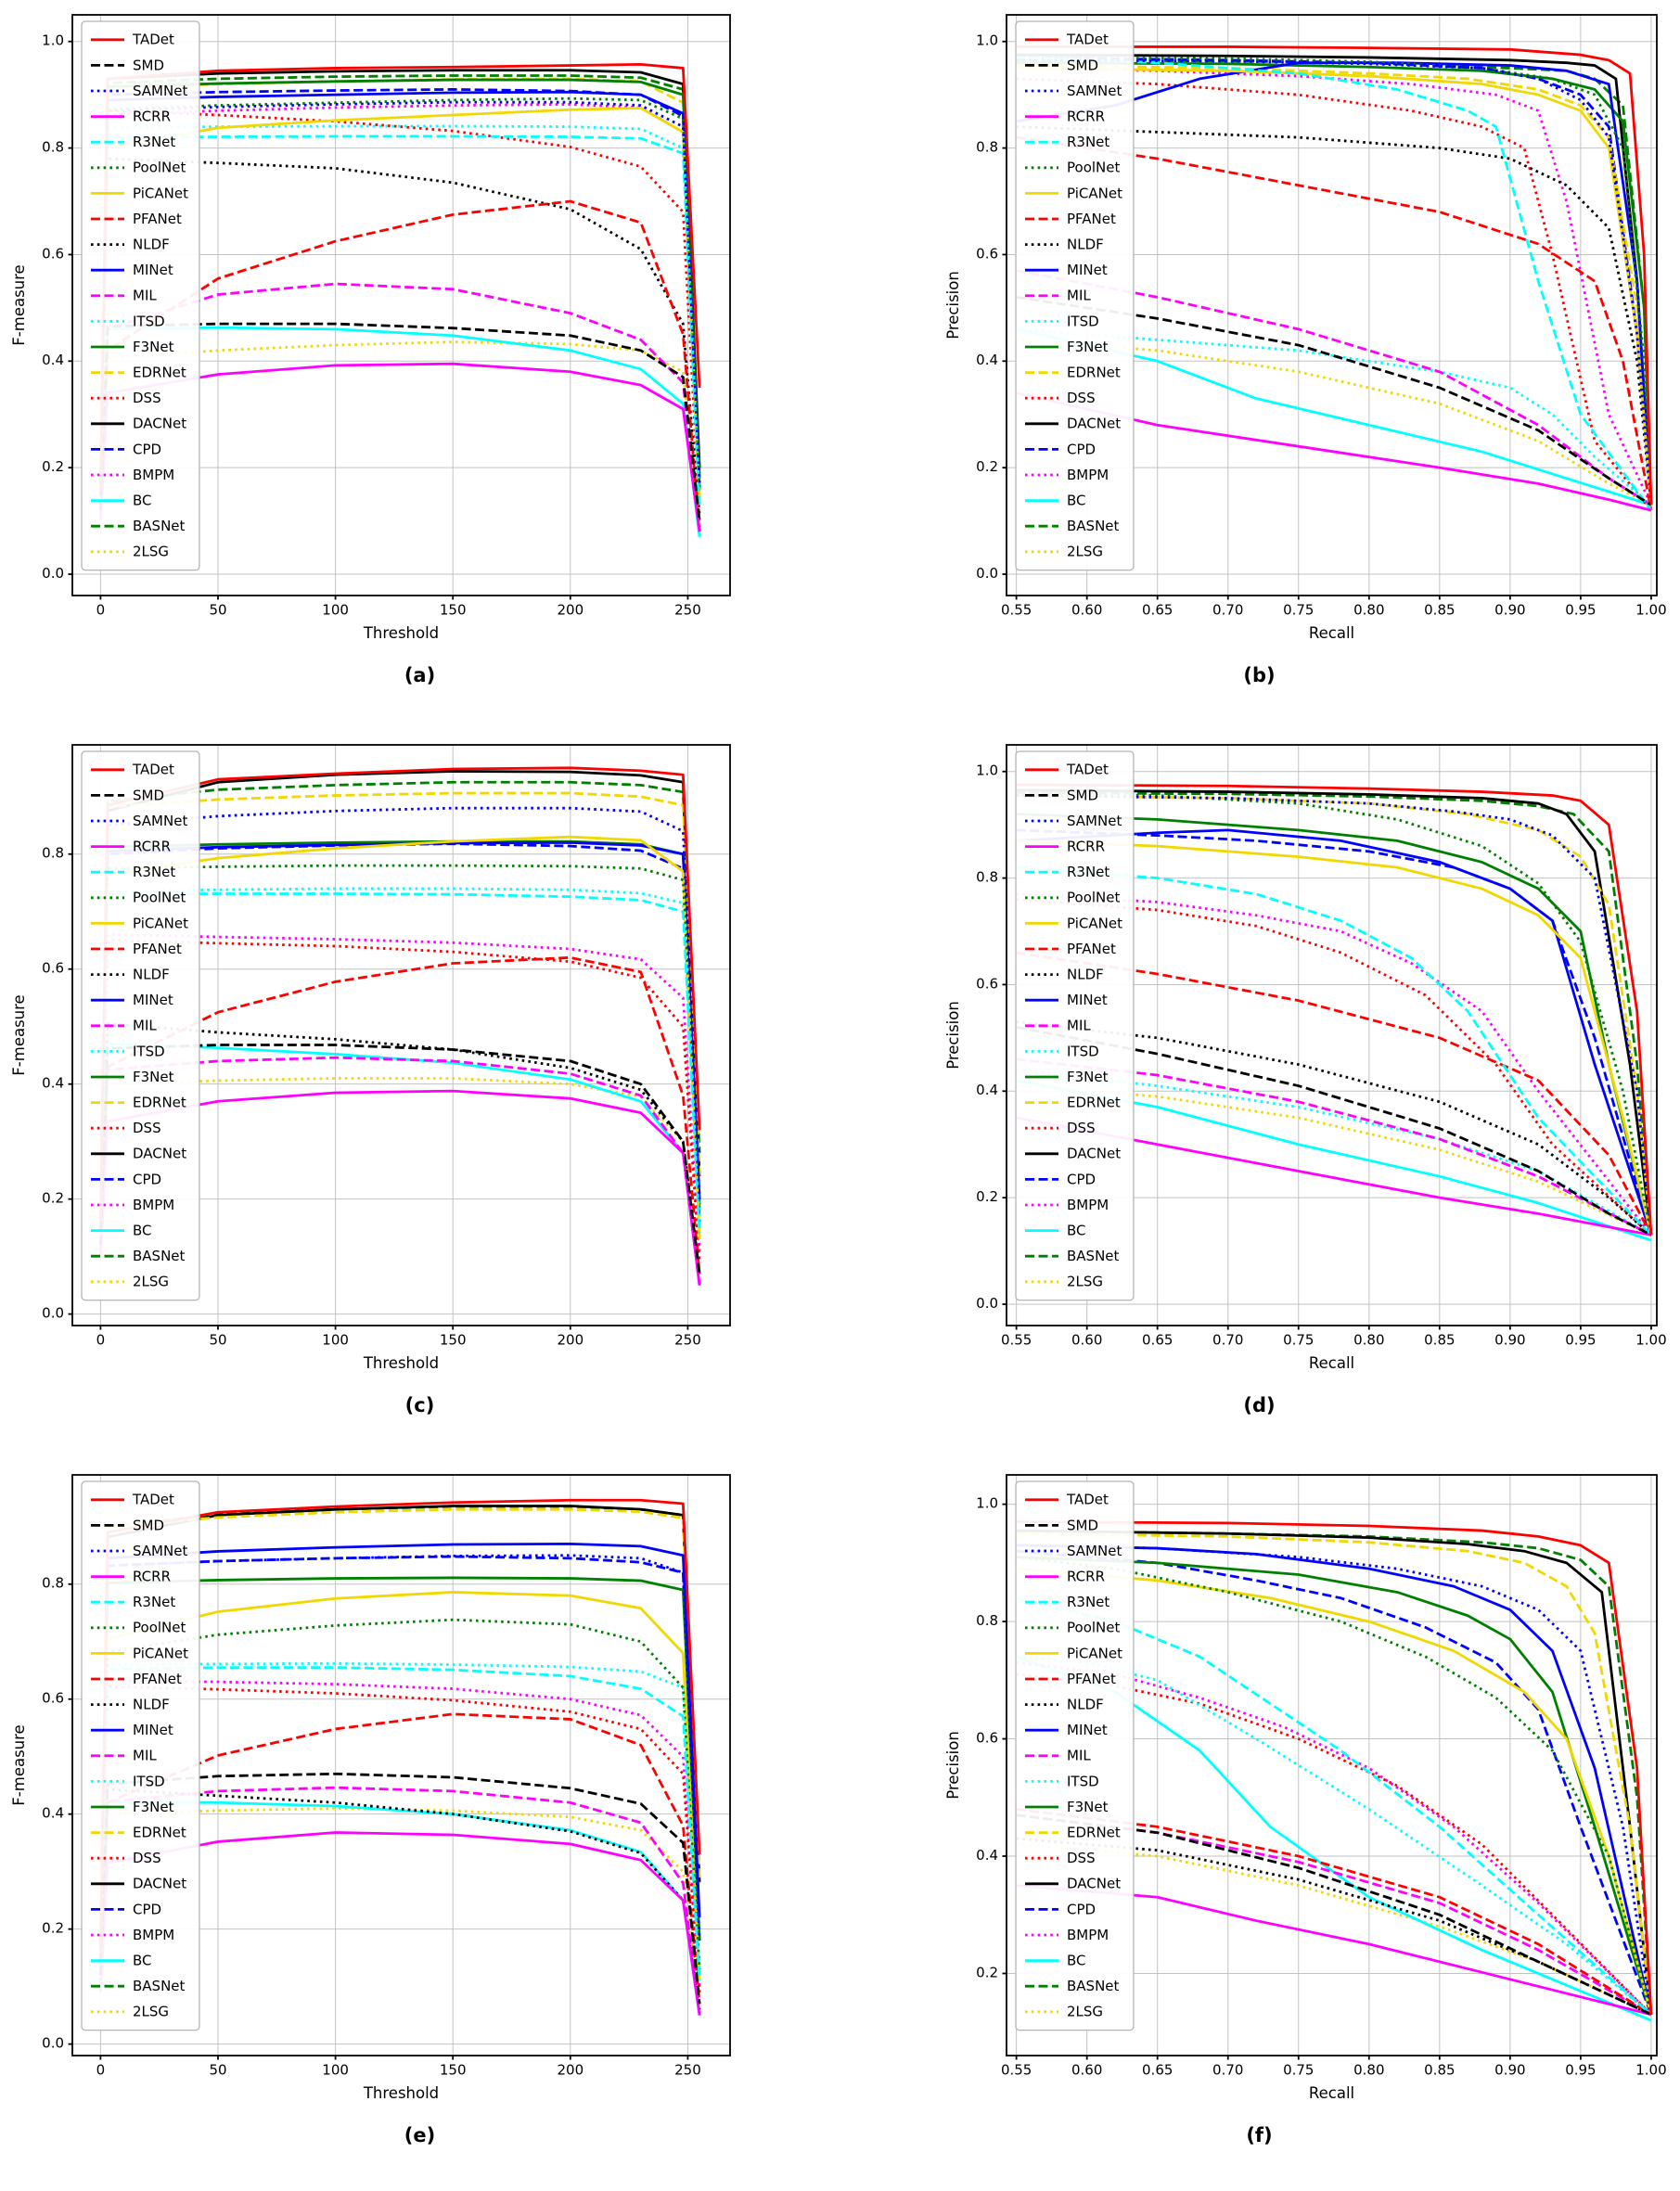 This screenshot has height=2191, width=1680. Describe the element at coordinates (1259, 324) in the screenshot. I see `chart-b-canvas` at that location.